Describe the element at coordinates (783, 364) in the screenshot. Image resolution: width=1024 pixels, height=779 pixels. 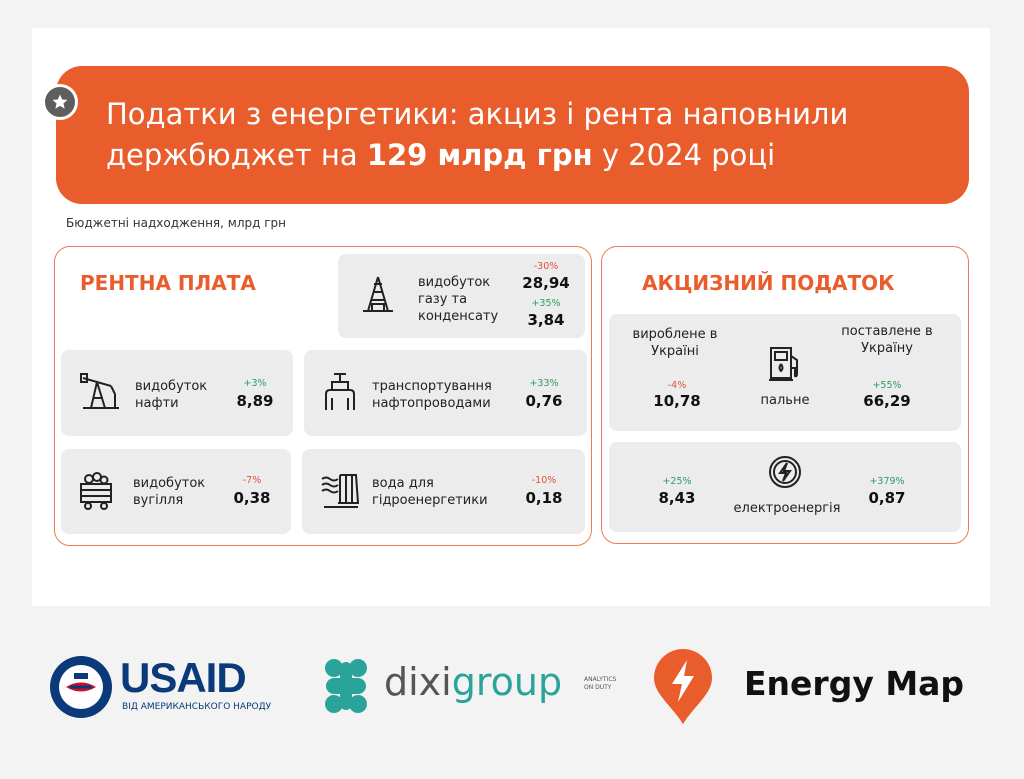
I see `fuel-pump-icon` at that location.